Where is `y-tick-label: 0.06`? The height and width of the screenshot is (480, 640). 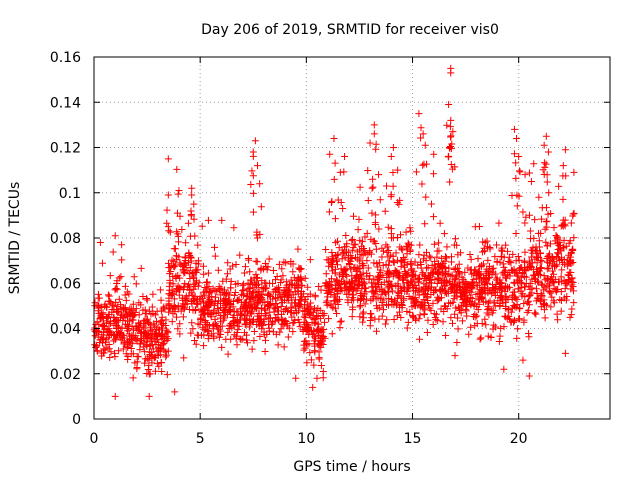
y-tick-label: 0.06 is located at coordinates (65, 284).